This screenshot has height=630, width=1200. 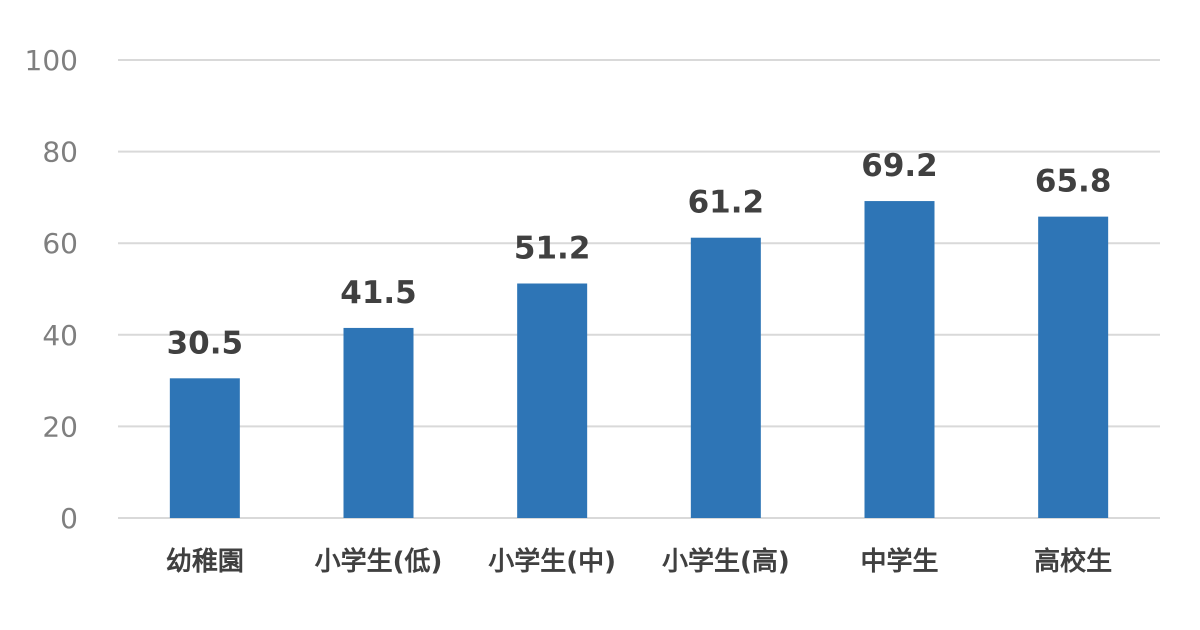 What do you see at coordinates (726, 203) in the screenshot?
I see `data-label: 61.2` at bounding box center [726, 203].